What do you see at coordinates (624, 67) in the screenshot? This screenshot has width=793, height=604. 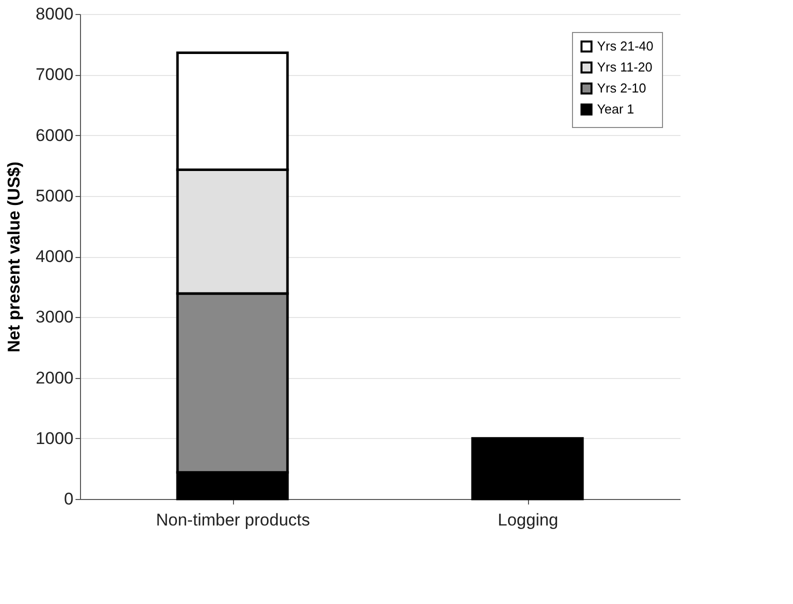 I see `legend-label: Yrs 11-20` at bounding box center [624, 67].